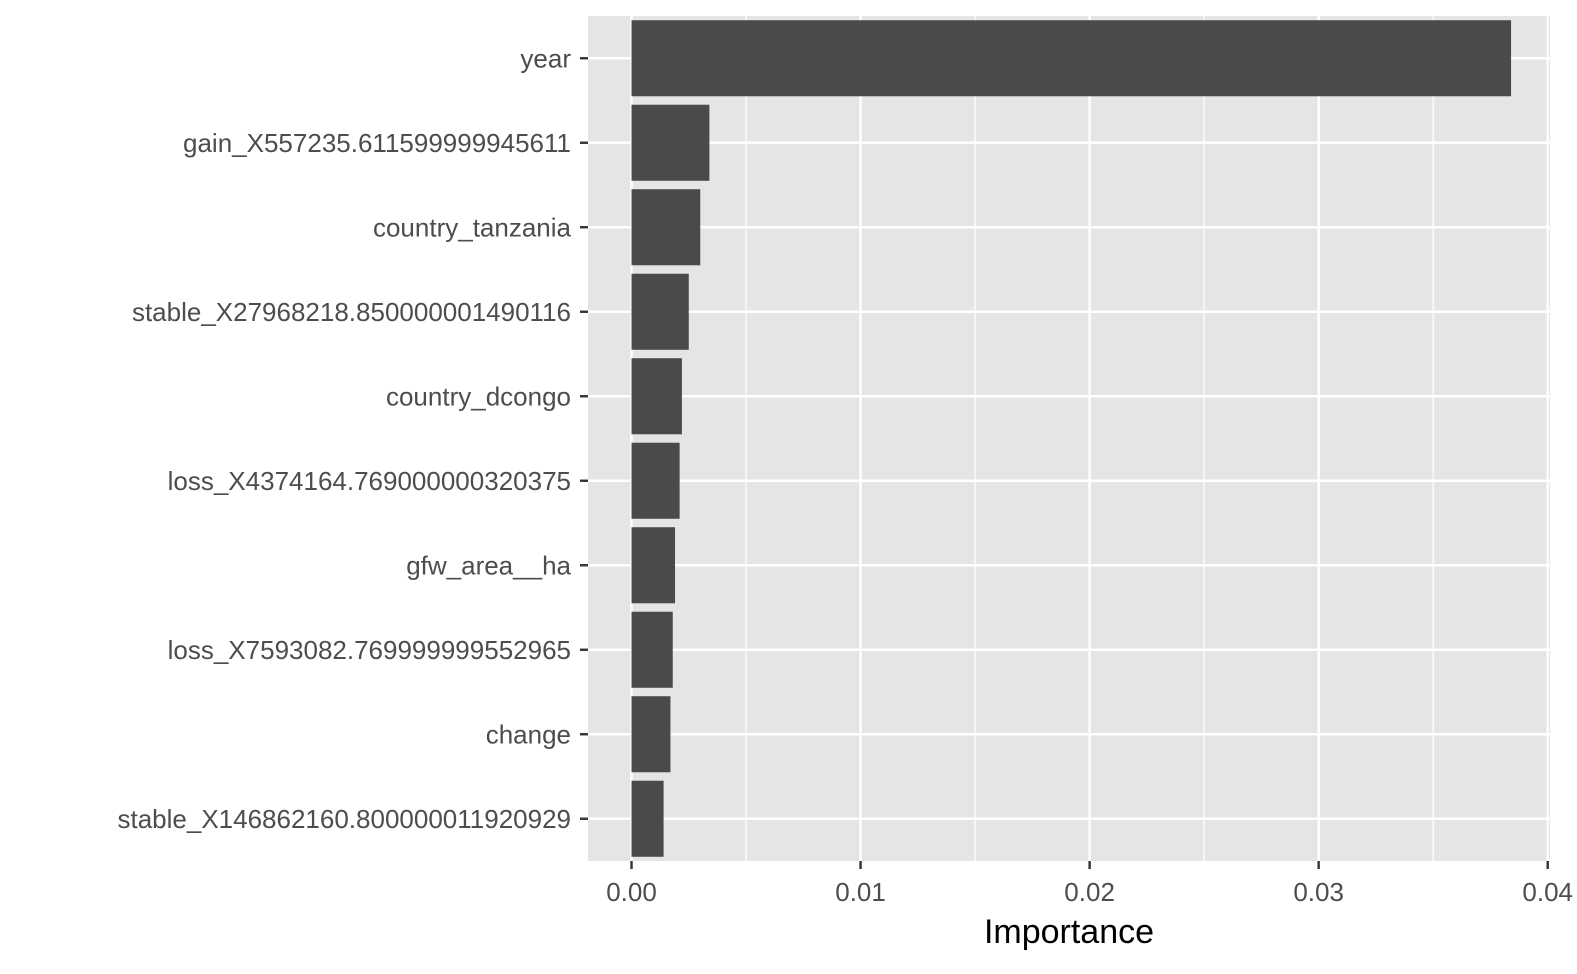 The height and width of the screenshot is (974, 1577). What do you see at coordinates (631, 892) in the screenshot?
I see `x-tick-label: 0.00` at bounding box center [631, 892].